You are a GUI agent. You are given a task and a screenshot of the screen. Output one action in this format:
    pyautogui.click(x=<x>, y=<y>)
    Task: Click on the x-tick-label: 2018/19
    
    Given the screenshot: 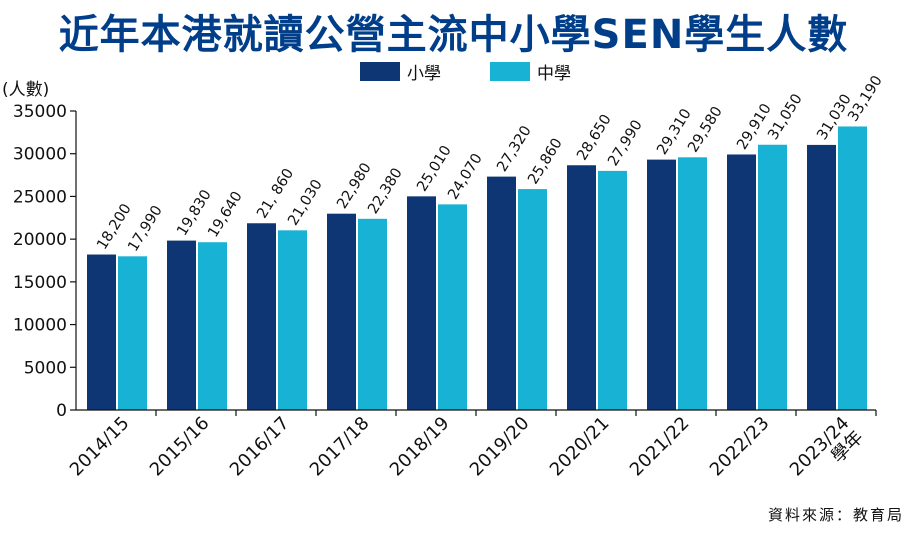 What is the action you would take?
    pyautogui.click(x=420, y=447)
    